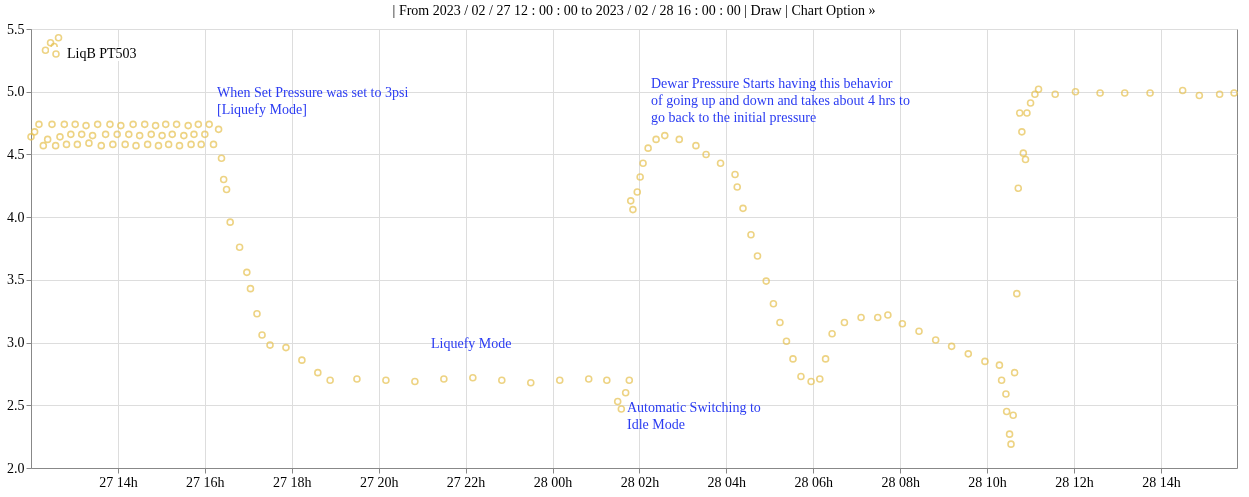 This screenshot has height=497, width=1249. I want to click on y-tick-label: 4.5, so click(16, 154).